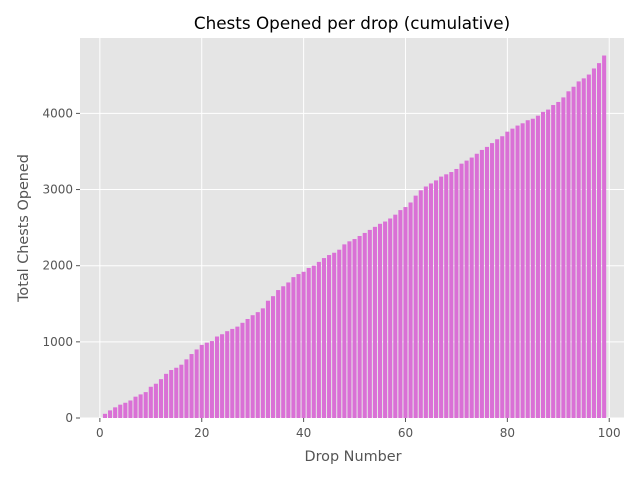  What do you see at coordinates (358, 429) in the screenshot?
I see `x-ticks: 0 20 40 60 80 100` at bounding box center [358, 429].